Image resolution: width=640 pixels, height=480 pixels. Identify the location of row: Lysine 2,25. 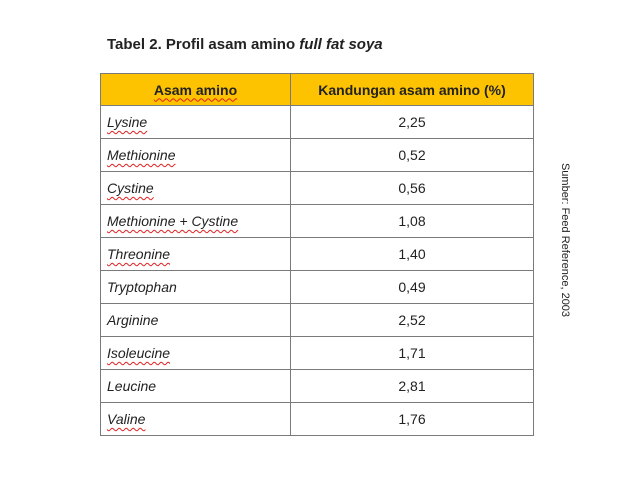
(317, 122).